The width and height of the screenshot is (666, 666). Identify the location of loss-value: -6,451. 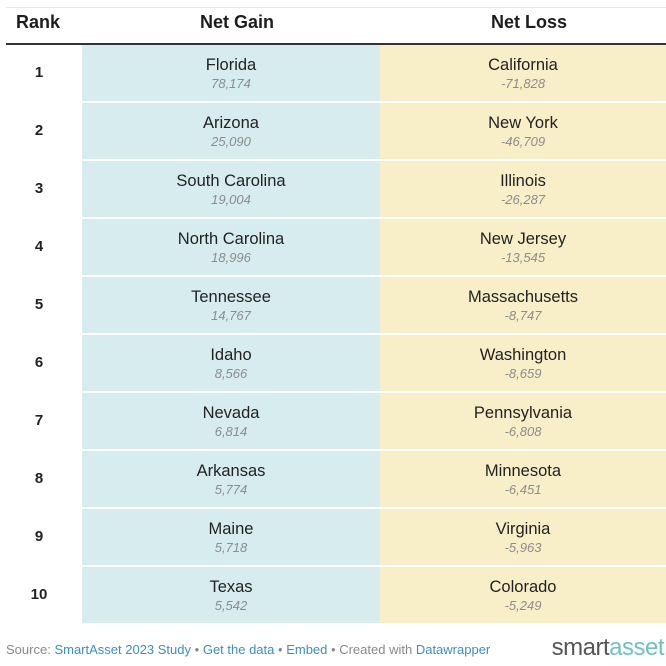
(523, 489).